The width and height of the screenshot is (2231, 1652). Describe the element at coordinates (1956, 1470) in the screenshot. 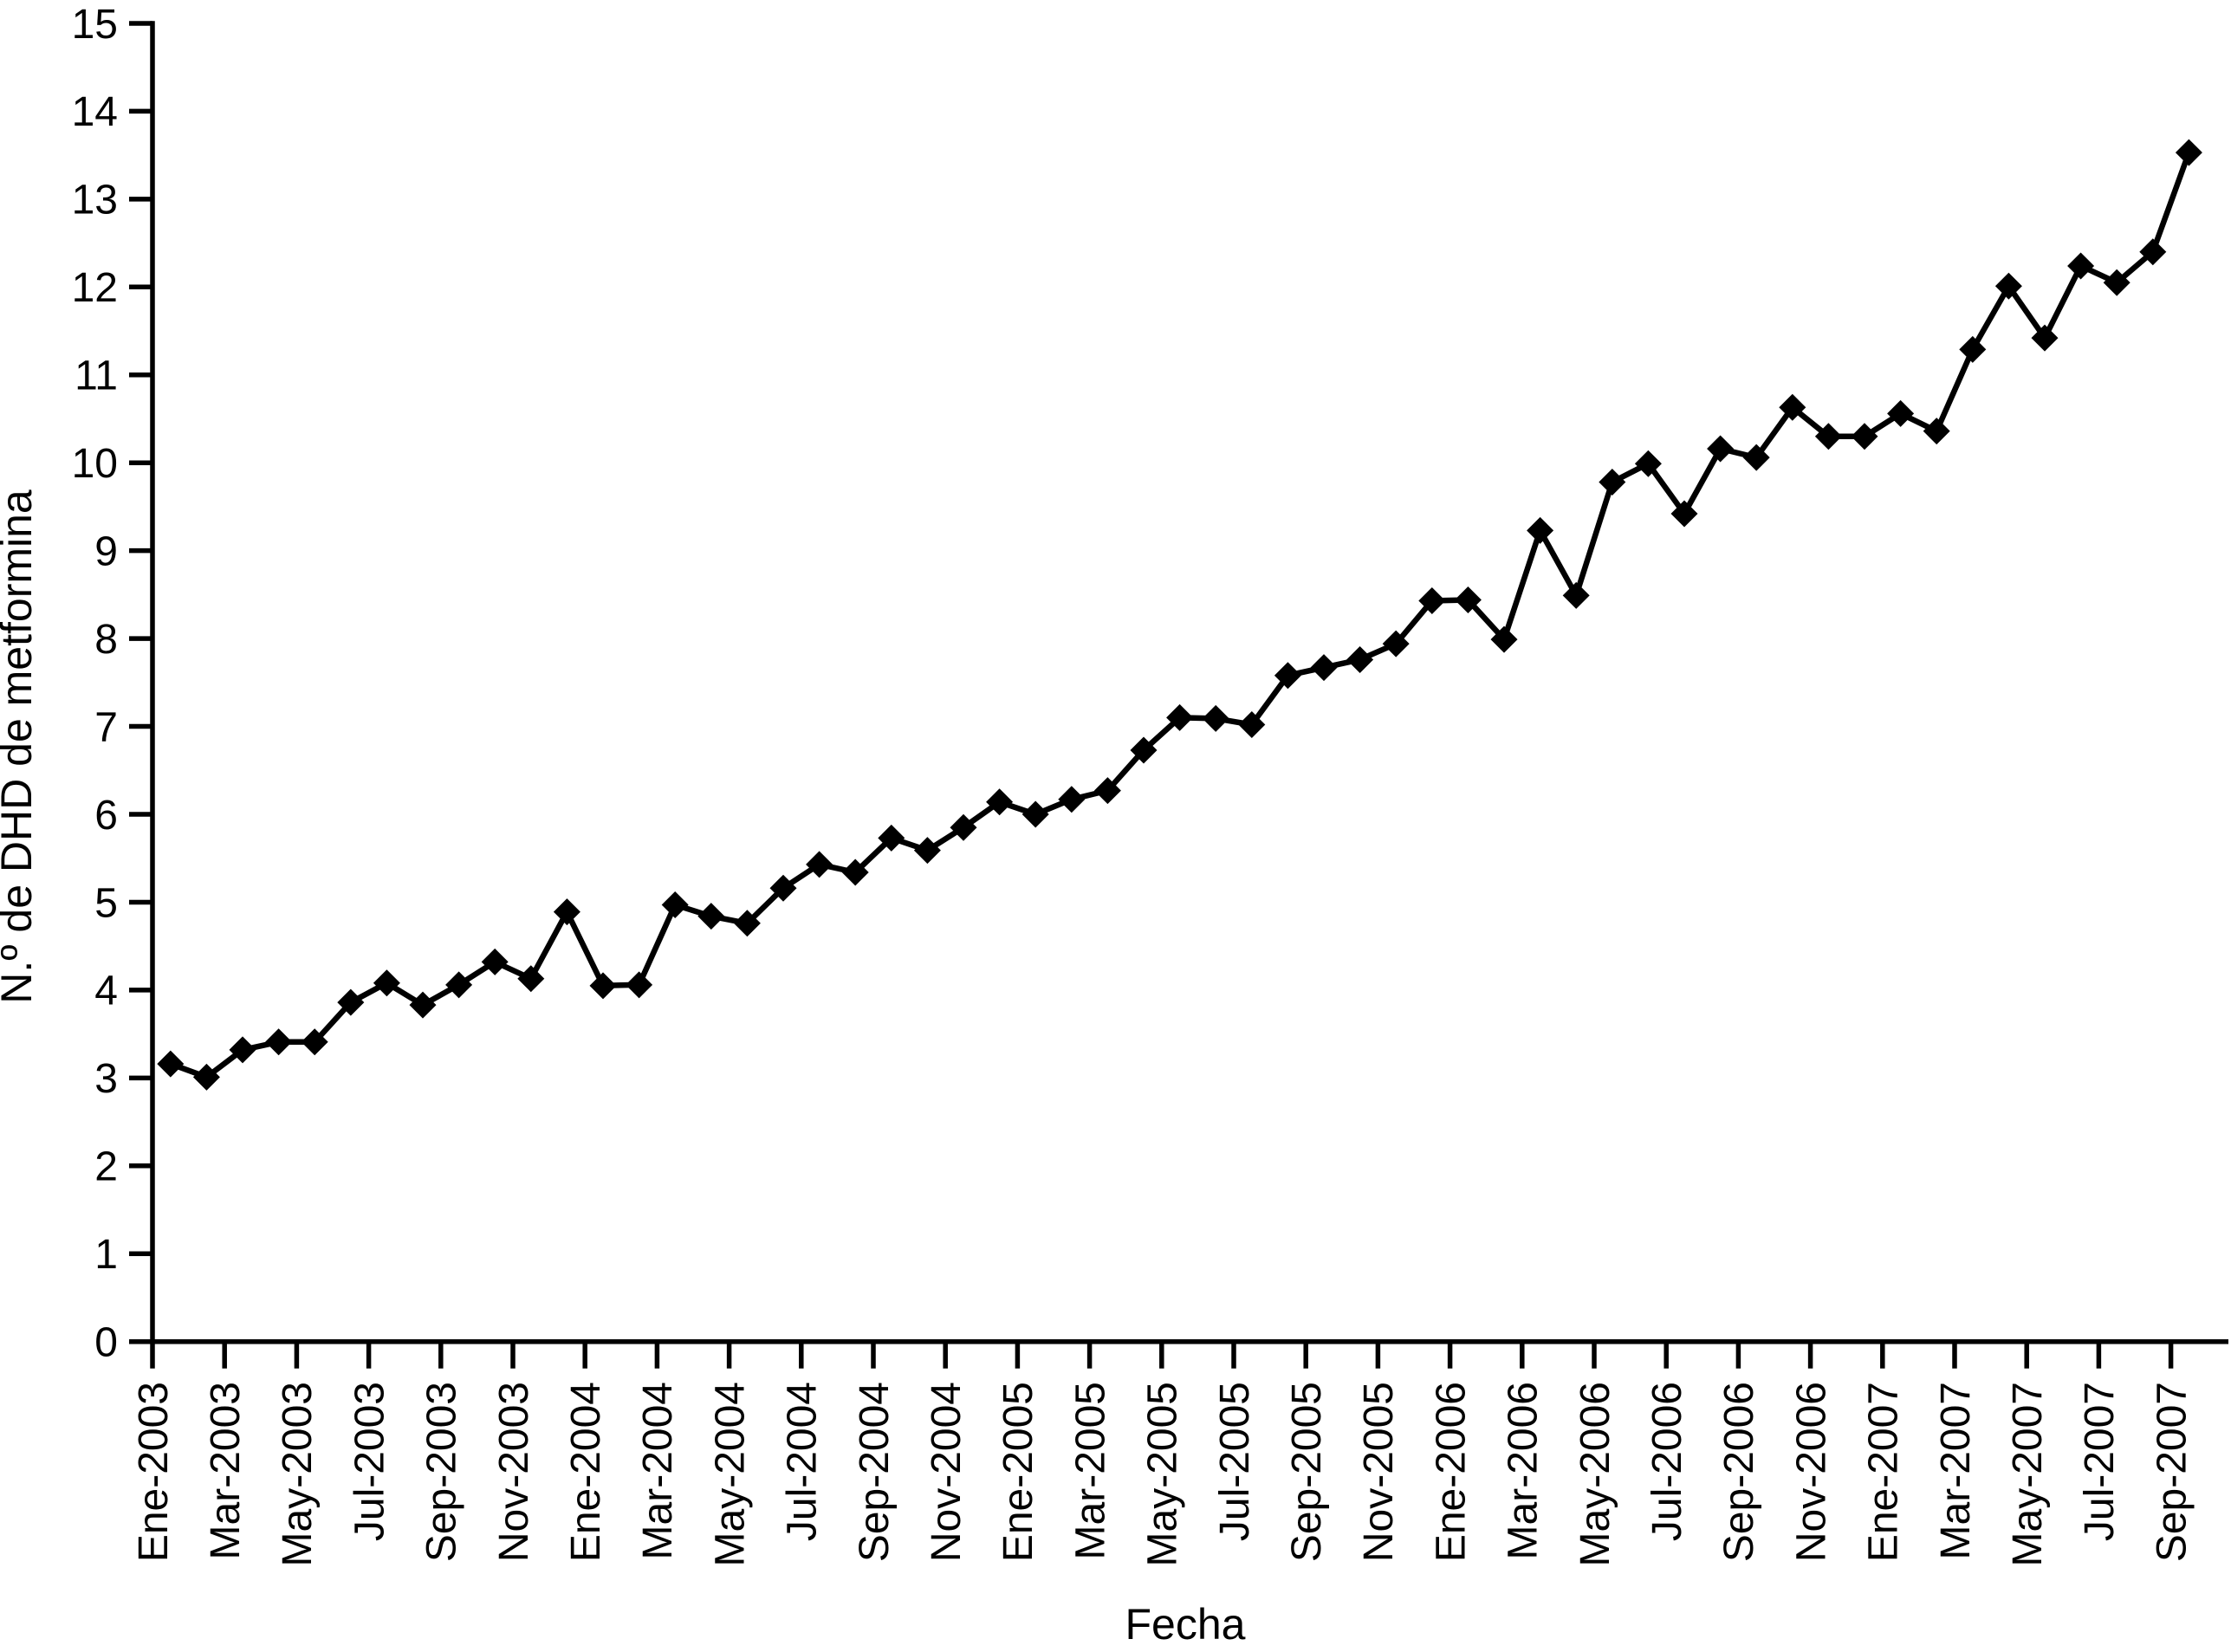

I see `x-tick-label: Mar-2007` at that location.